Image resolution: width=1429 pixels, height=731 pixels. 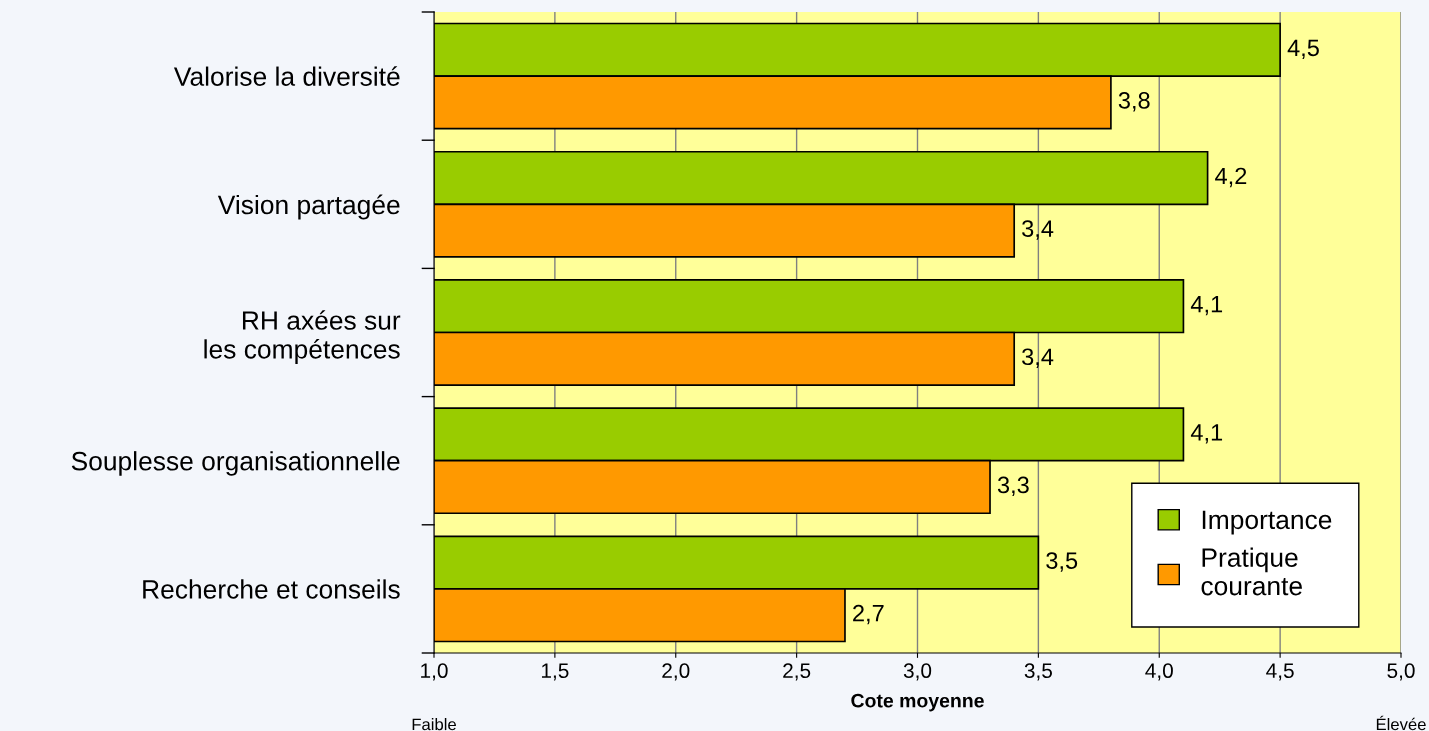 I want to click on y-tick-label: Vision partagée, so click(x=308, y=207).